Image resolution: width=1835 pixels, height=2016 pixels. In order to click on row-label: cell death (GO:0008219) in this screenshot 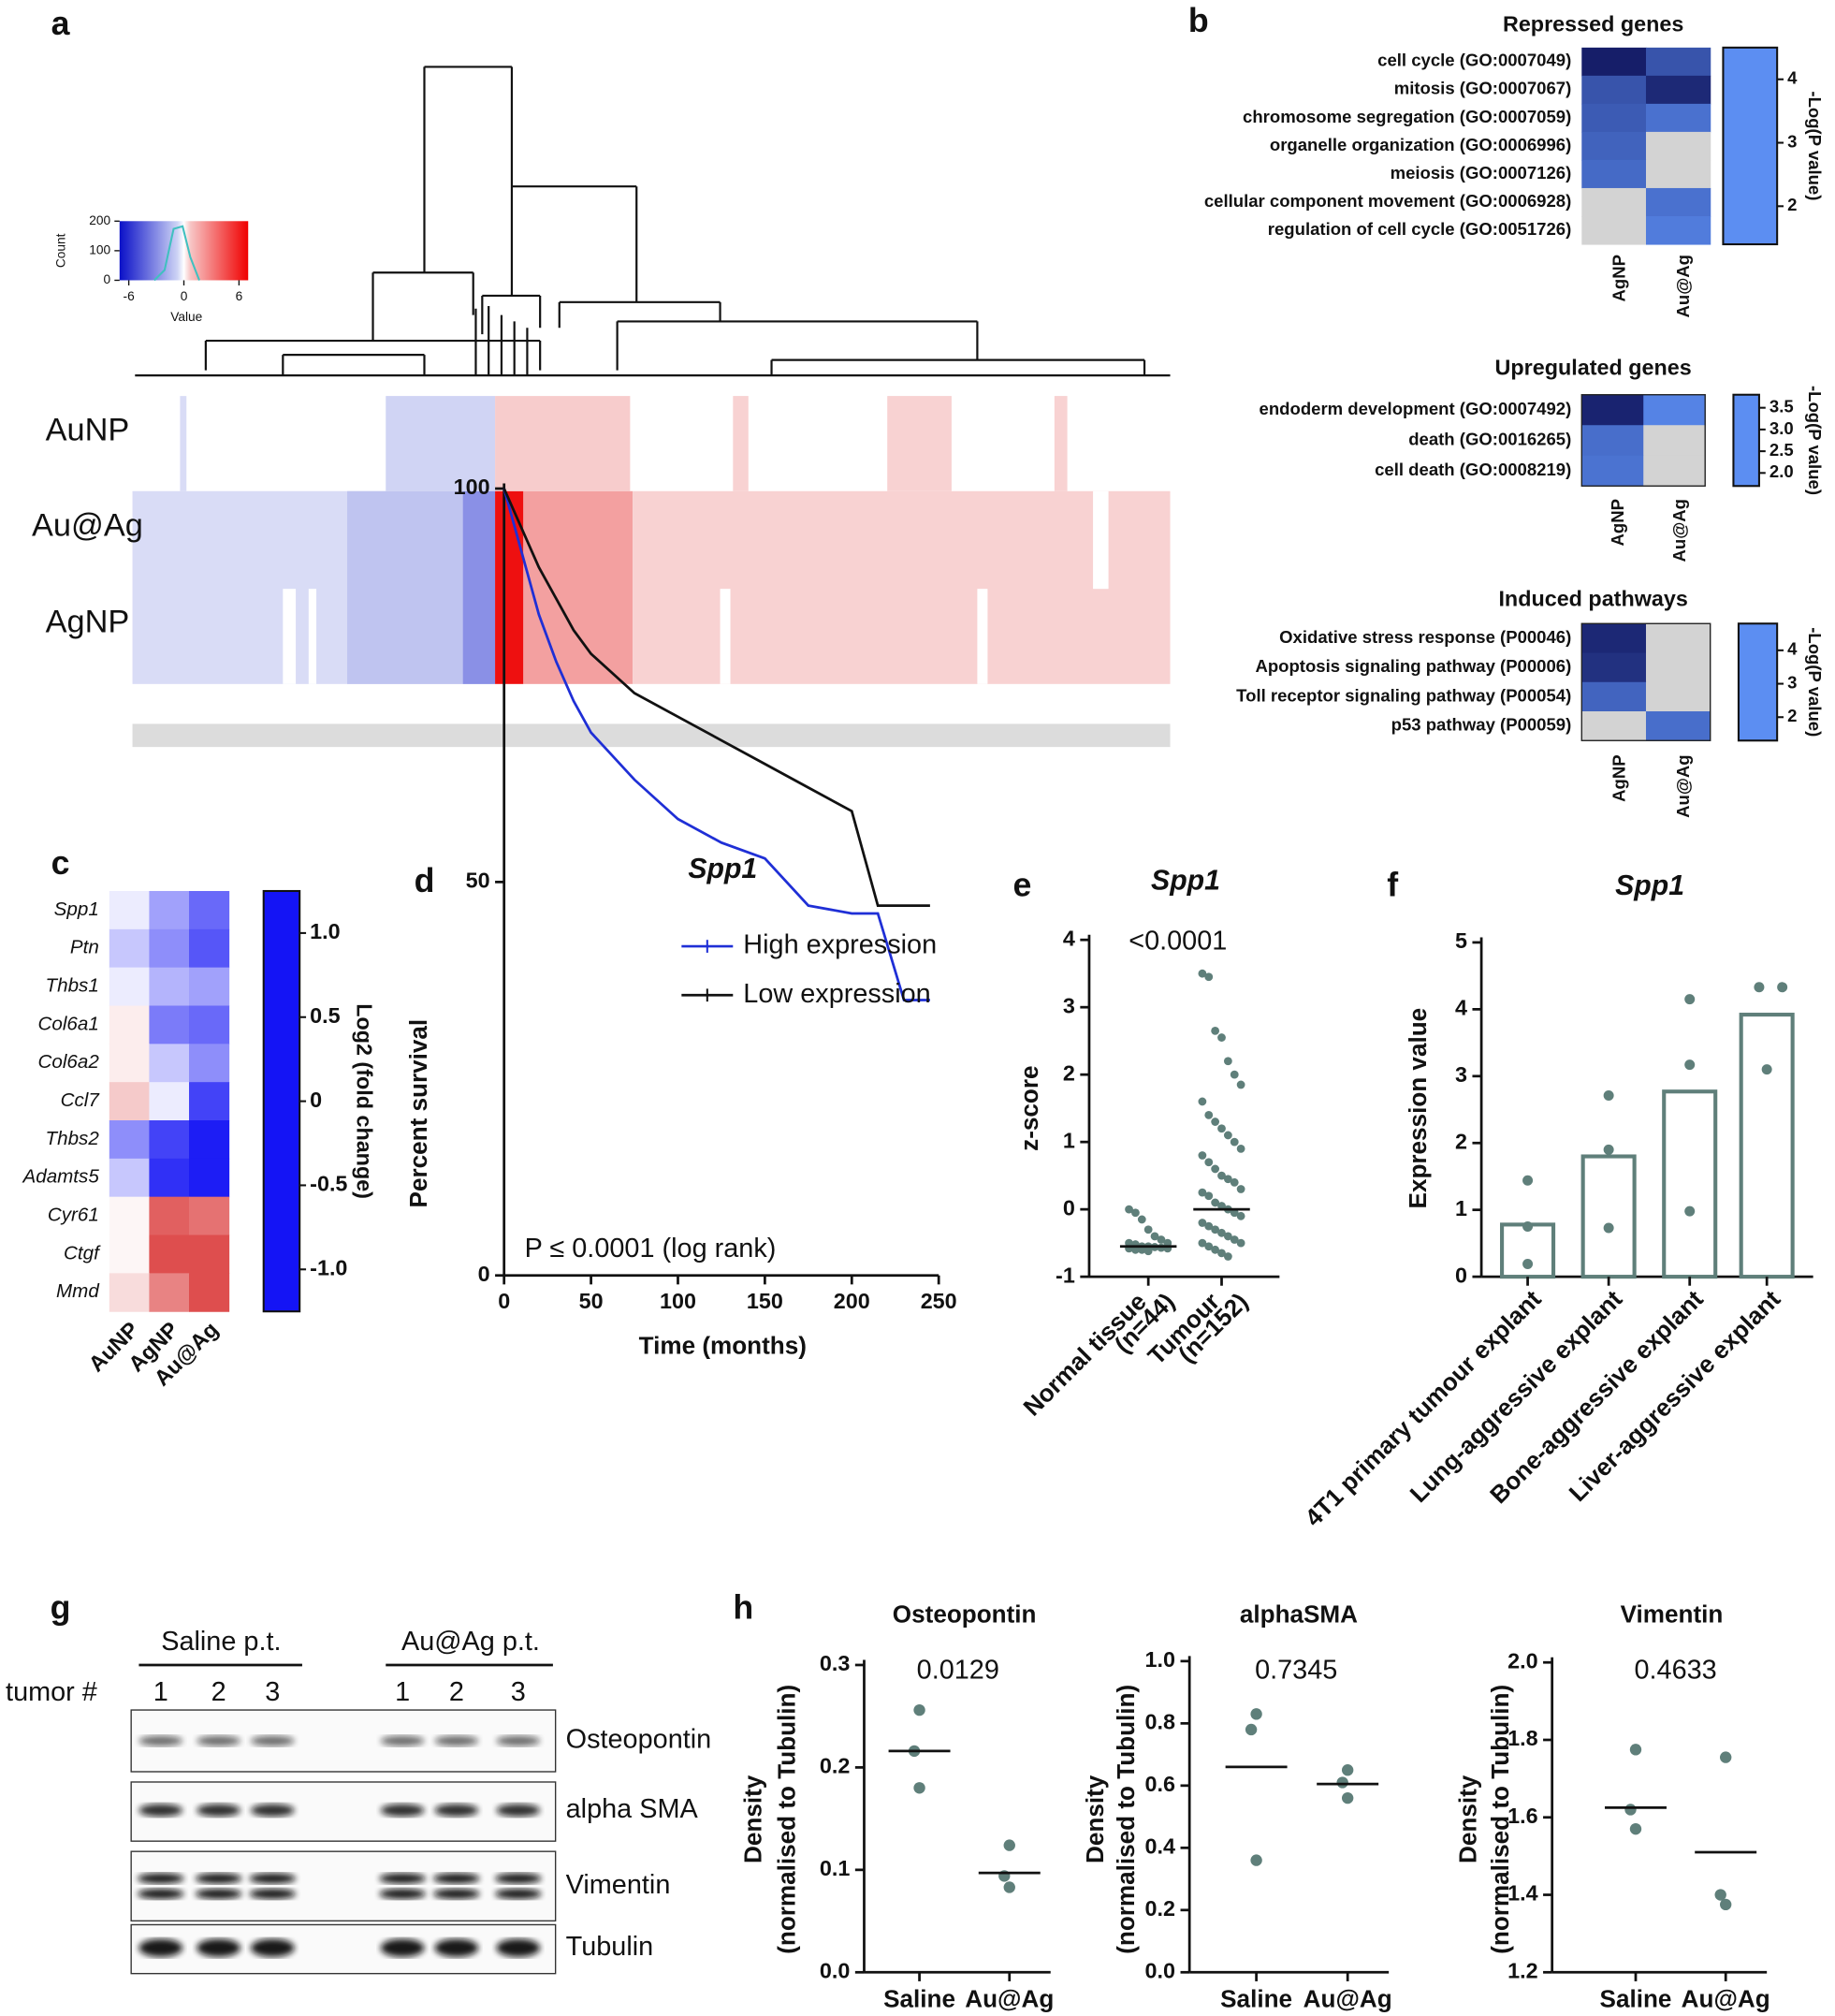, I will do `click(1473, 469)`.